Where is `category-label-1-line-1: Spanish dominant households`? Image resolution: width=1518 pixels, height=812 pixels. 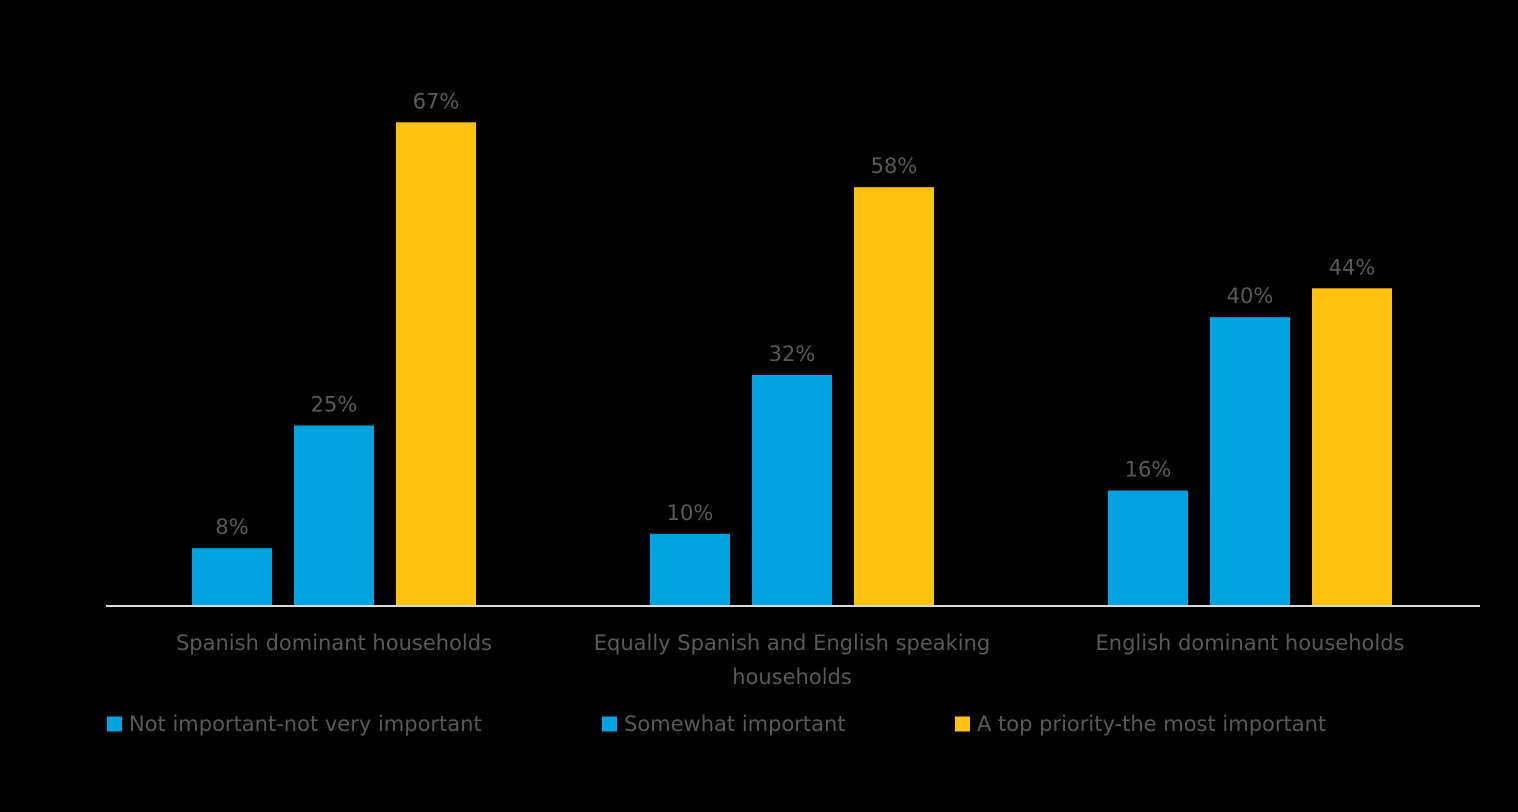
category-label-1-line-1: Spanish dominant households is located at coordinates (334, 643).